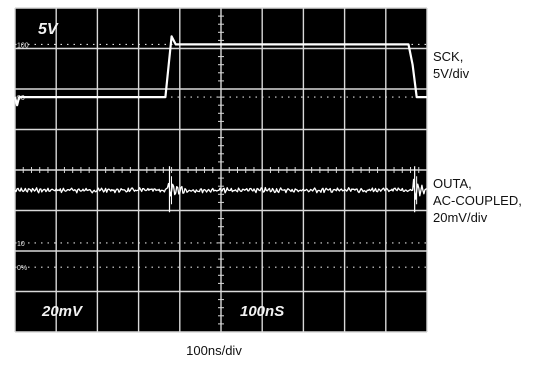 The image size is (544, 367). Describe the element at coordinates (21, 244) in the screenshot. I see `marker-label: 10` at that location.